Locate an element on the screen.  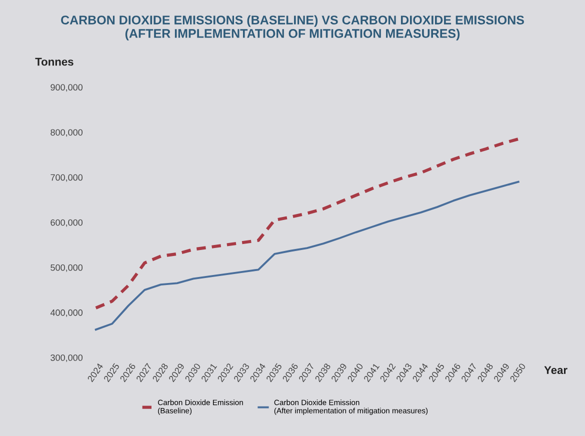
x-axis-title: Year is located at coordinates (556, 370).